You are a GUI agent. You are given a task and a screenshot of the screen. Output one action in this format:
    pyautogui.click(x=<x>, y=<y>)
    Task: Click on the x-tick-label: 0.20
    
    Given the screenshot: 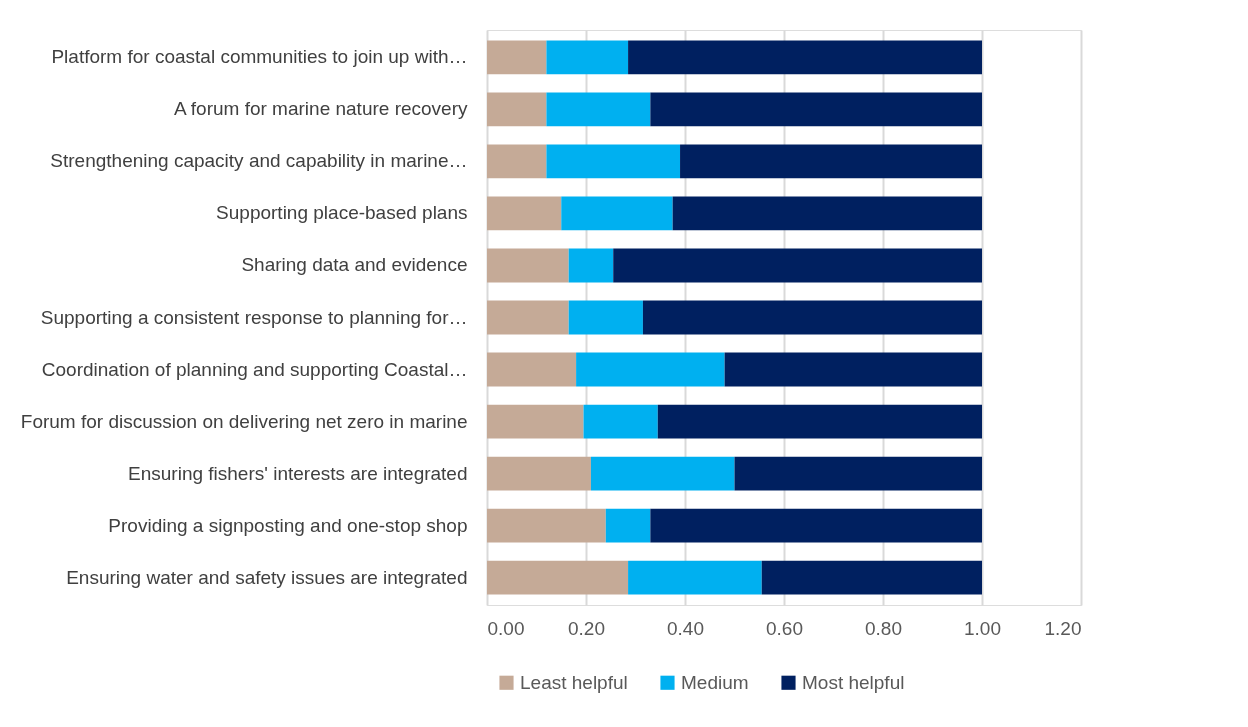 What is the action you would take?
    pyautogui.click(x=586, y=628)
    